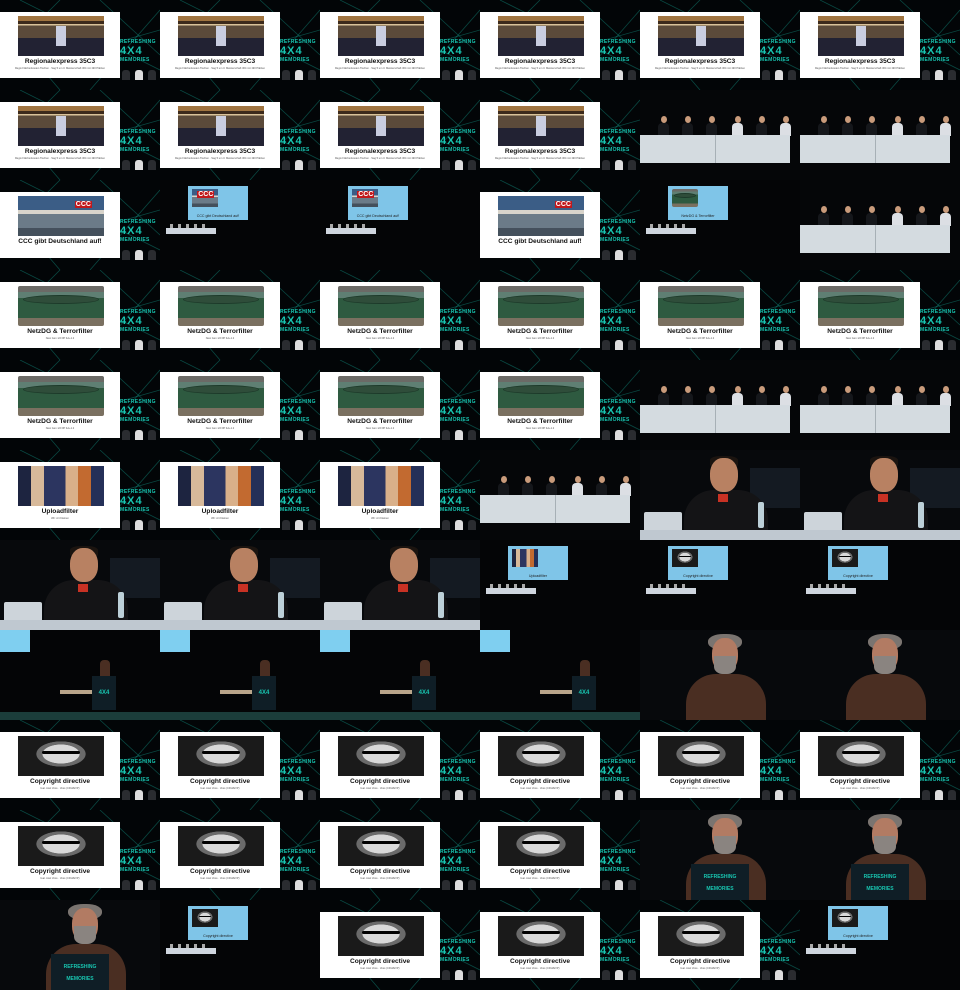 The image size is (960, 990). Describe the element at coordinates (240, 945) in the screenshot. I see `video-frame: Copyright directive` at that location.